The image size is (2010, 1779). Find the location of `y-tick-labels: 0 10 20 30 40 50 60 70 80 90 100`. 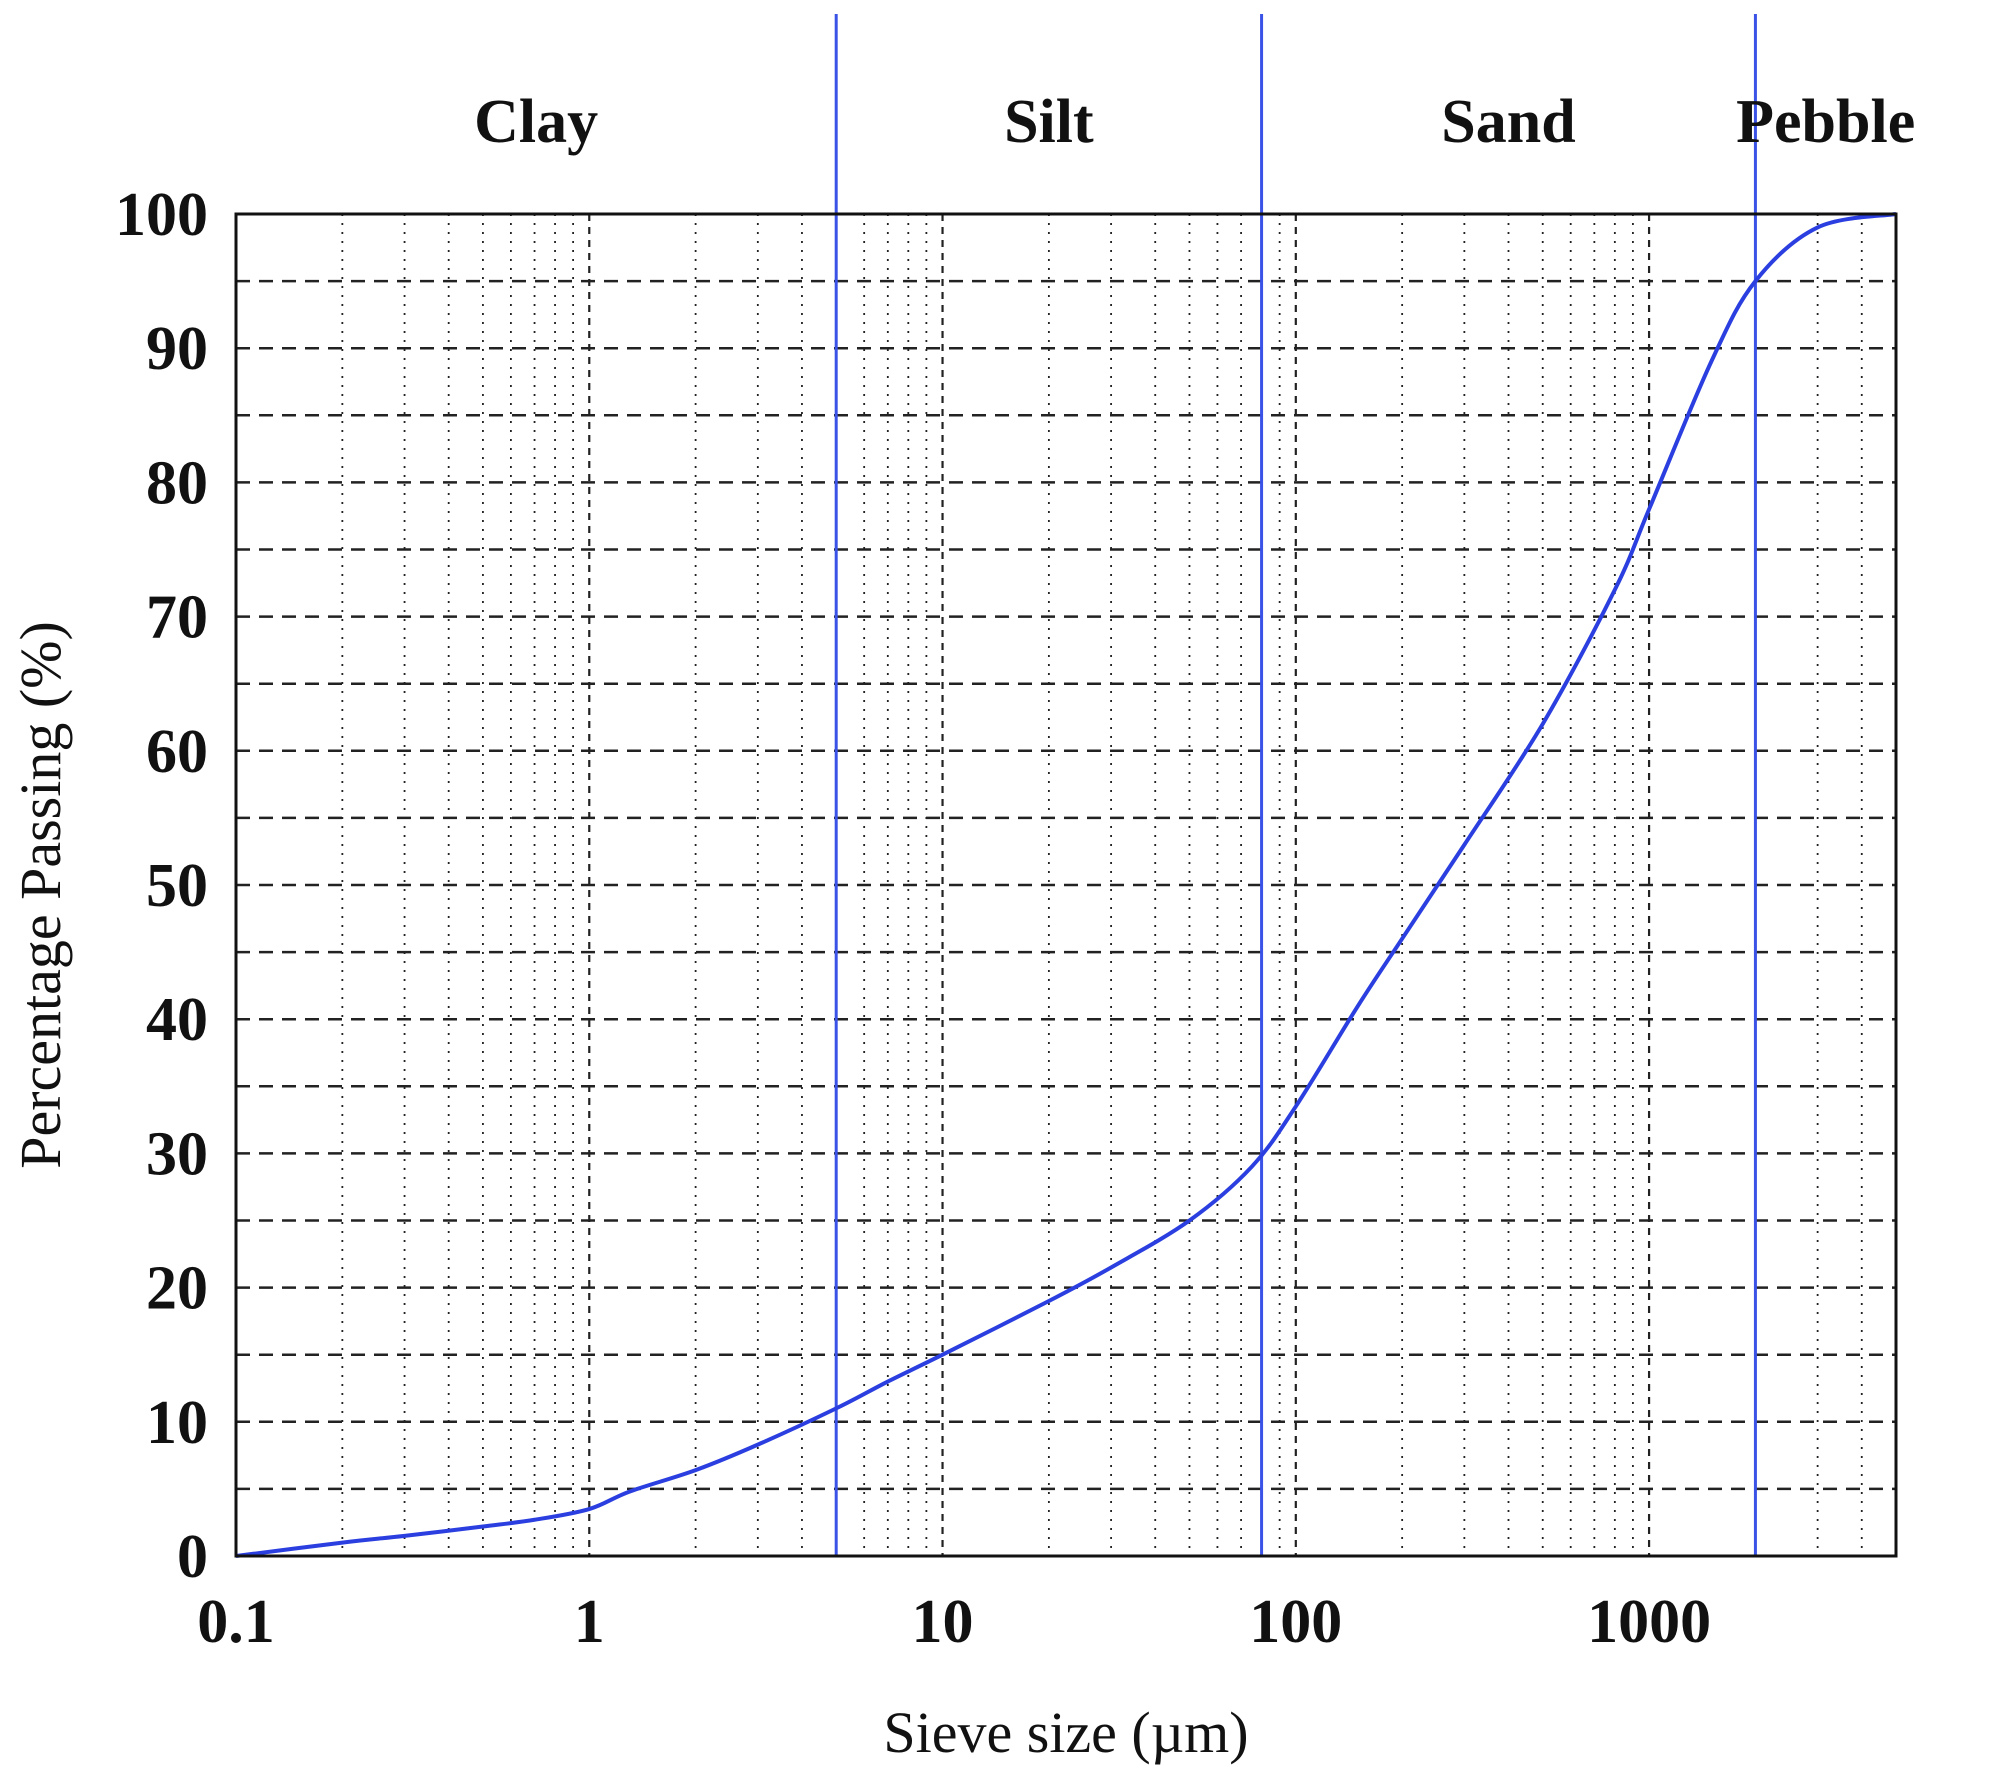

y-tick-labels: 0 10 20 30 40 50 60 70 80 90 100 is located at coordinates (161, 886).